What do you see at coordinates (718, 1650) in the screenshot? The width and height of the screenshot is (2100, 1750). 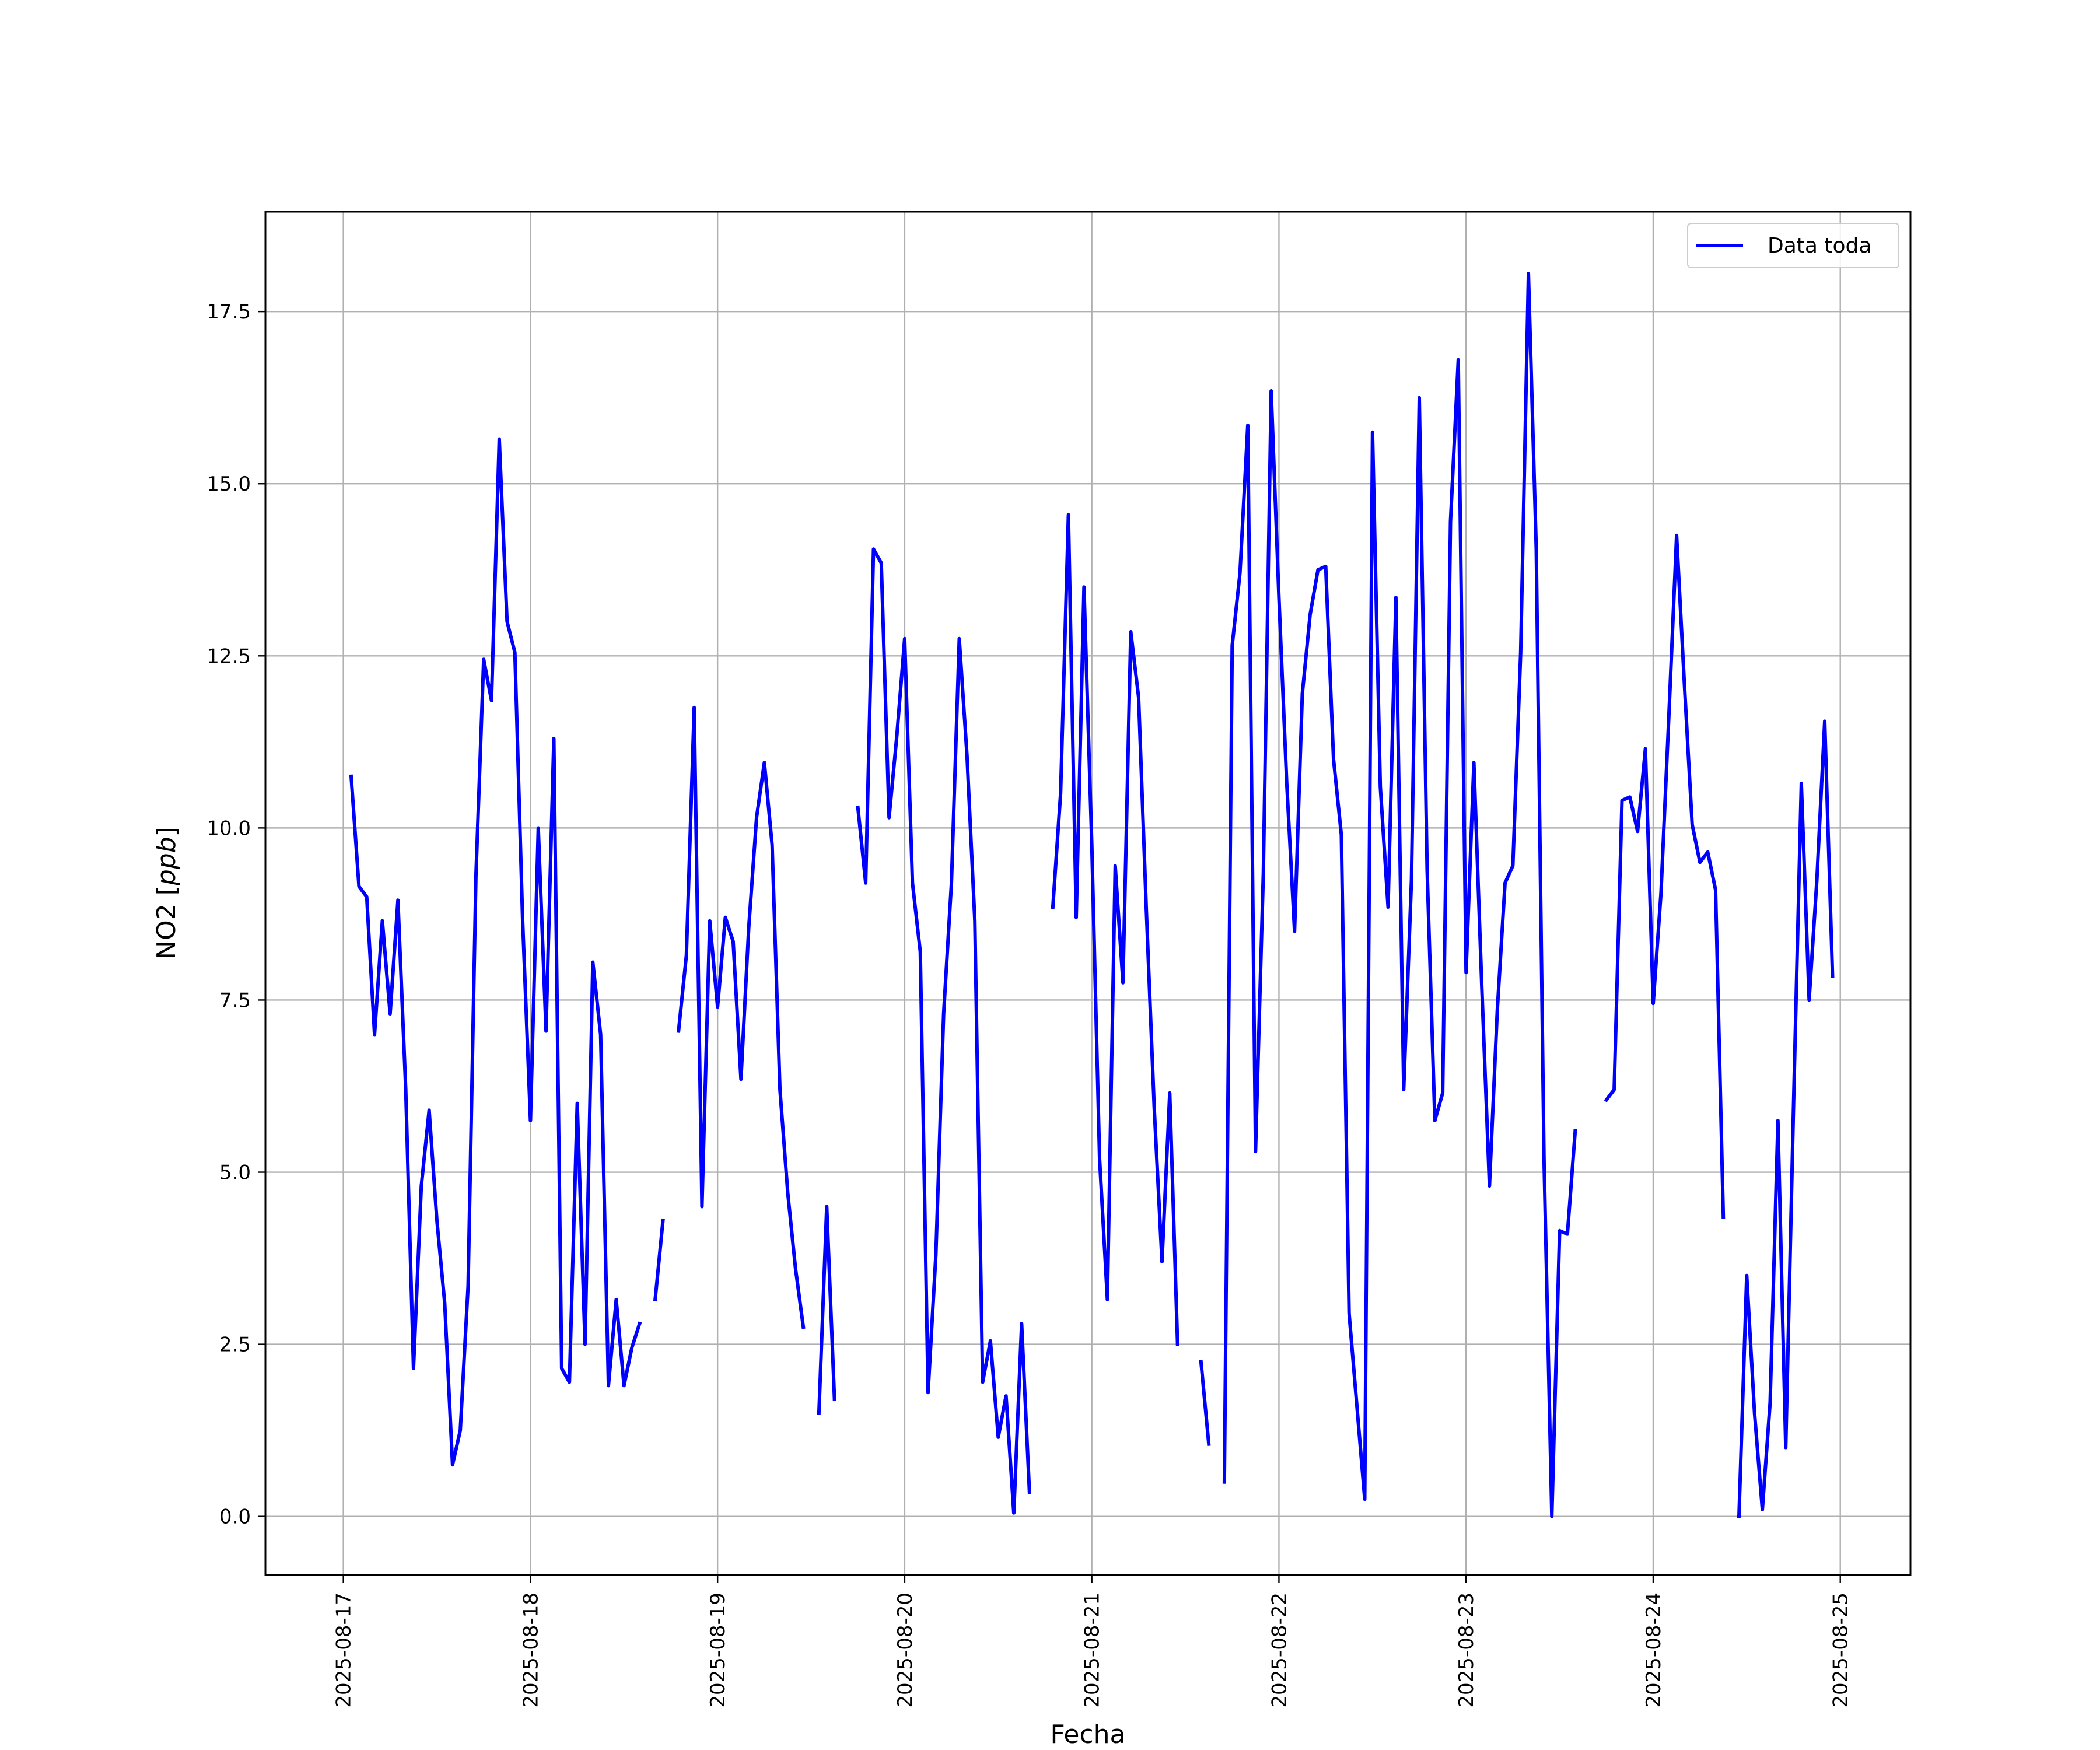 I see `x-tick-label: 2025-08-19` at bounding box center [718, 1650].